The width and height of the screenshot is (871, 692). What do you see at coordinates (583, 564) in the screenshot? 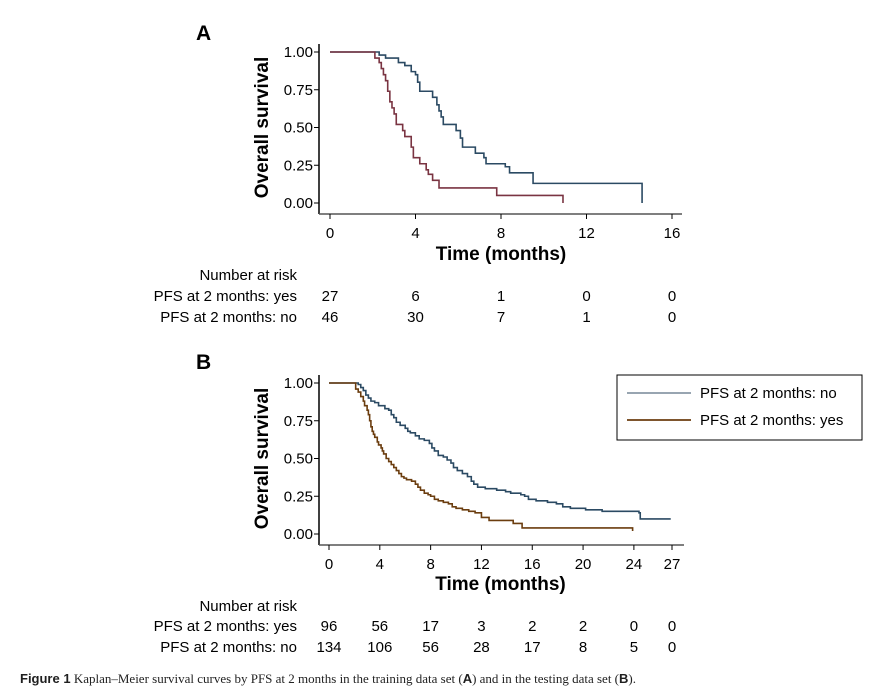
I see `x-tick-label: 20` at bounding box center [583, 564].